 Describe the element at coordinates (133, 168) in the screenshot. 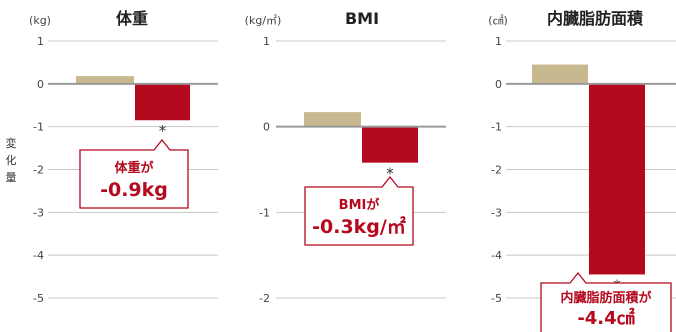

I see `callout-label: 体重が` at that location.